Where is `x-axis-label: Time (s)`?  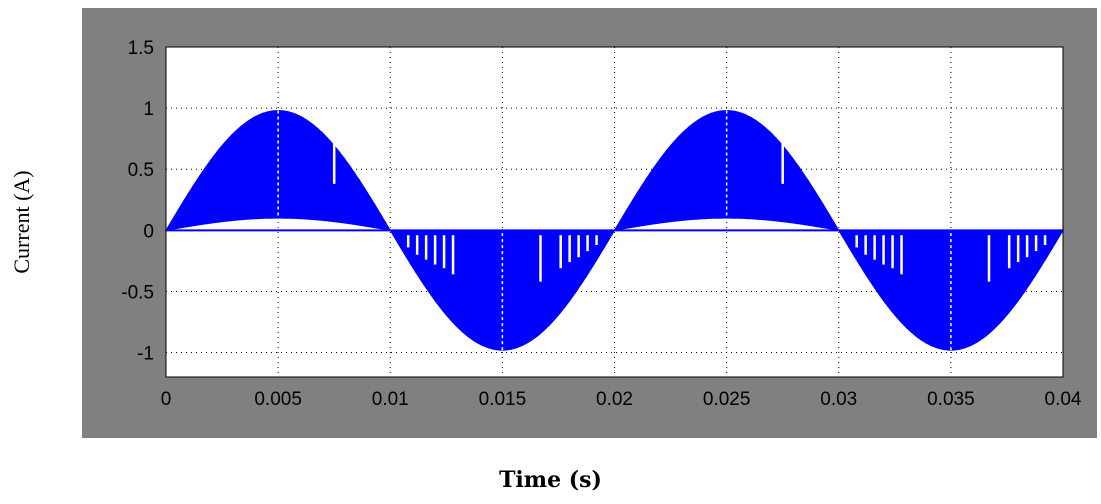 x-axis-label: Time (s) is located at coordinates (550, 480).